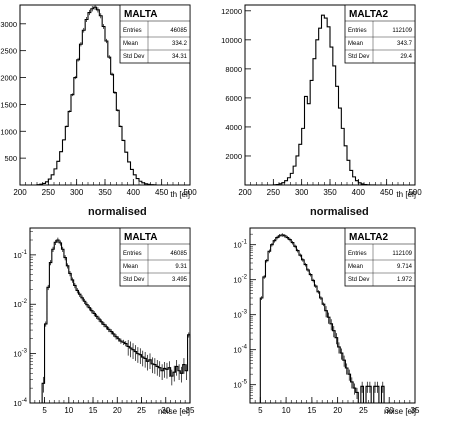 The image size is (474, 424). What do you see at coordinates (233, 127) in the screenshot?
I see `y-tick-label: 4000` at bounding box center [233, 127].